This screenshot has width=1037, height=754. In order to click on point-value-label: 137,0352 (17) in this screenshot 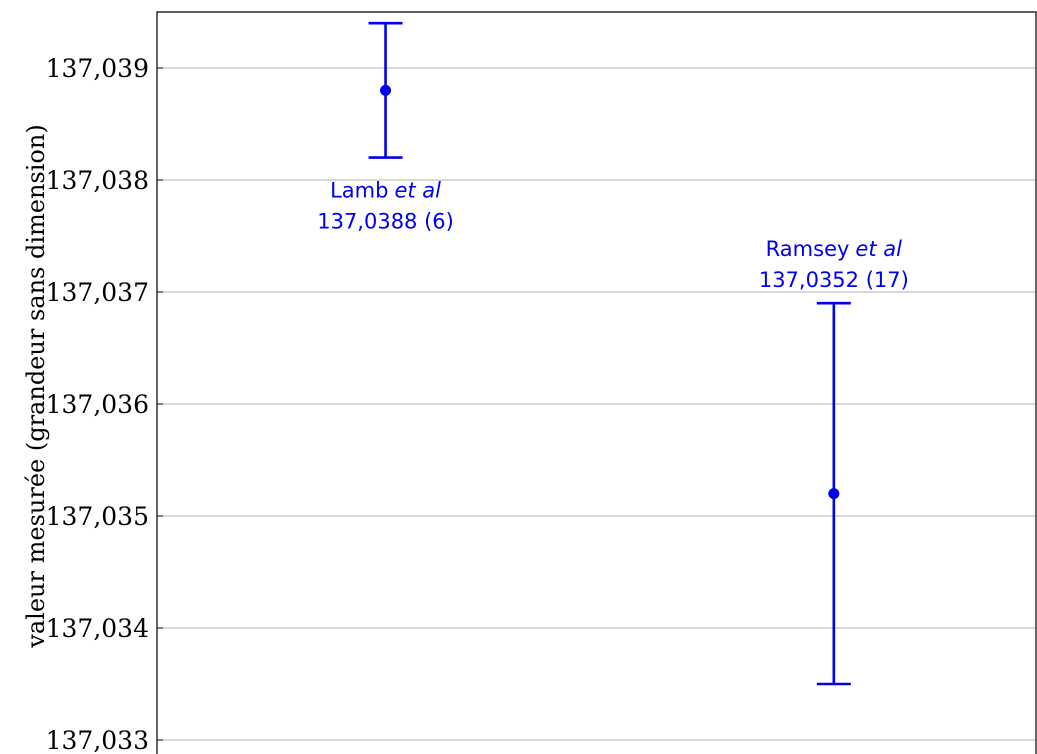, I will do `click(834, 280)`.